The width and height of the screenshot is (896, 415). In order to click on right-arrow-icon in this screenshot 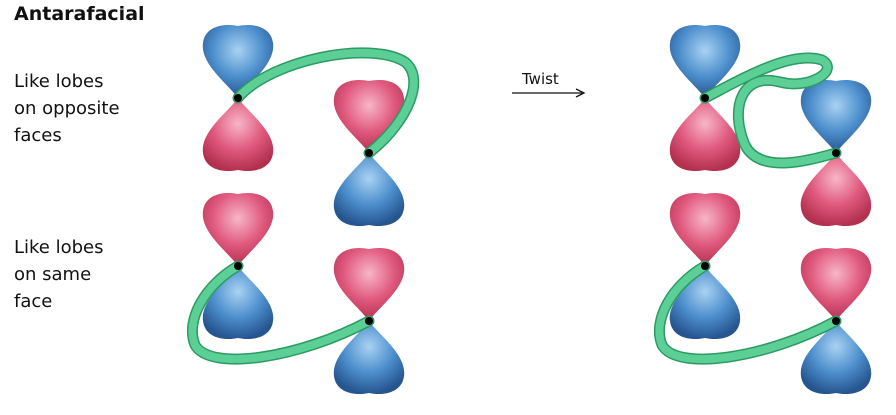, I will do `click(549, 93)`.